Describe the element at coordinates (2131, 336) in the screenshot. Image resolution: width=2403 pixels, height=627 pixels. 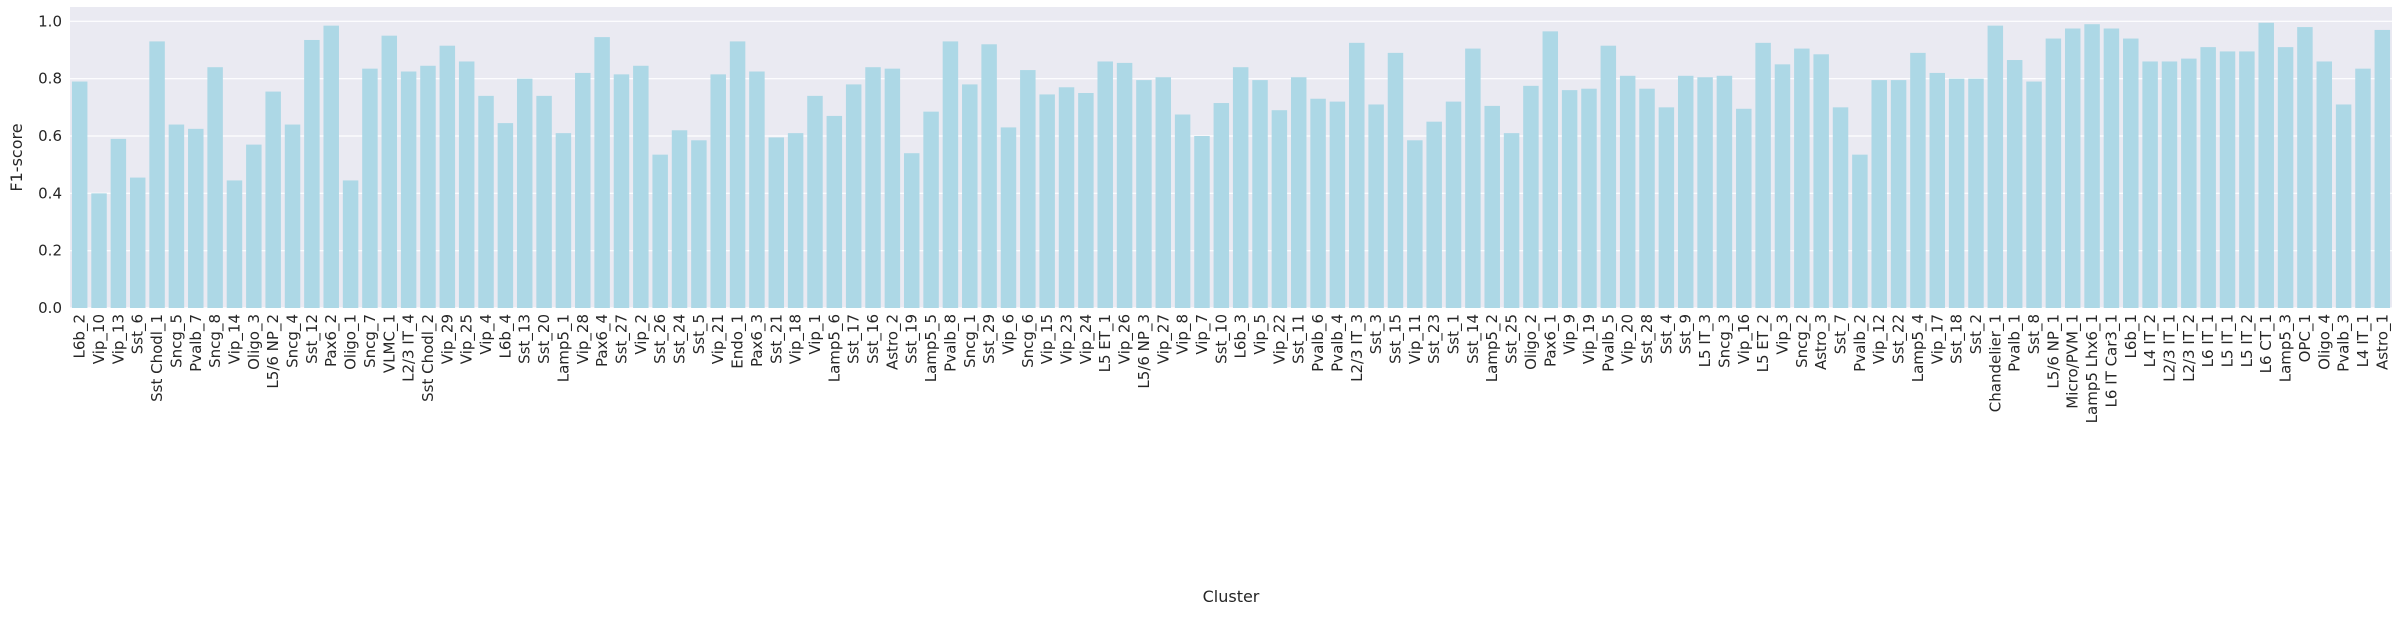
I see `x-tick-label: L6b_1` at that location.